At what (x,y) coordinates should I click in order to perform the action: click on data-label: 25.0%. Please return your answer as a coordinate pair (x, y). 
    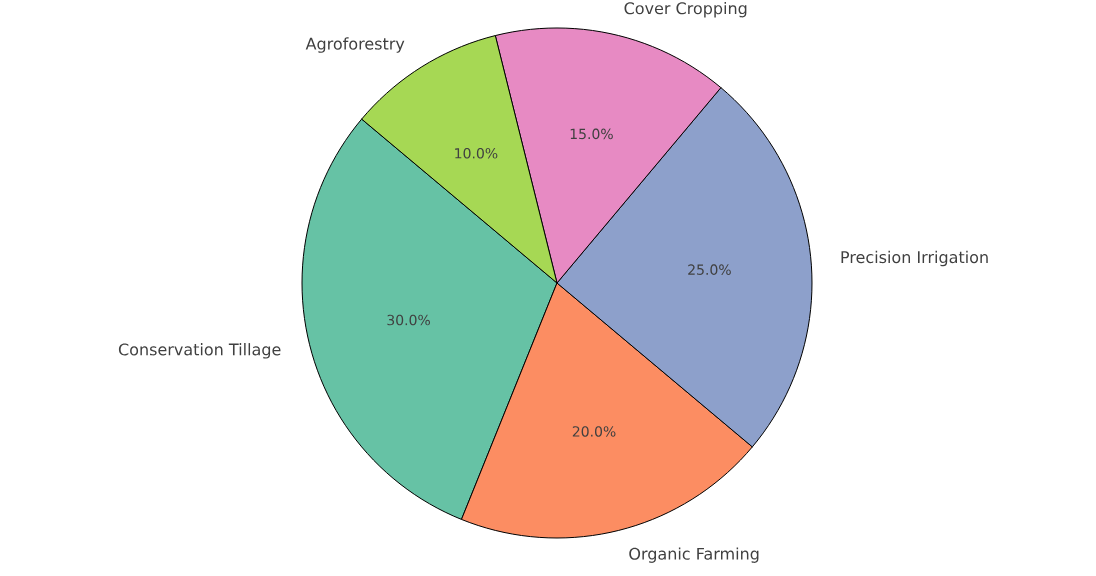
    Looking at the image, I should click on (709, 269).